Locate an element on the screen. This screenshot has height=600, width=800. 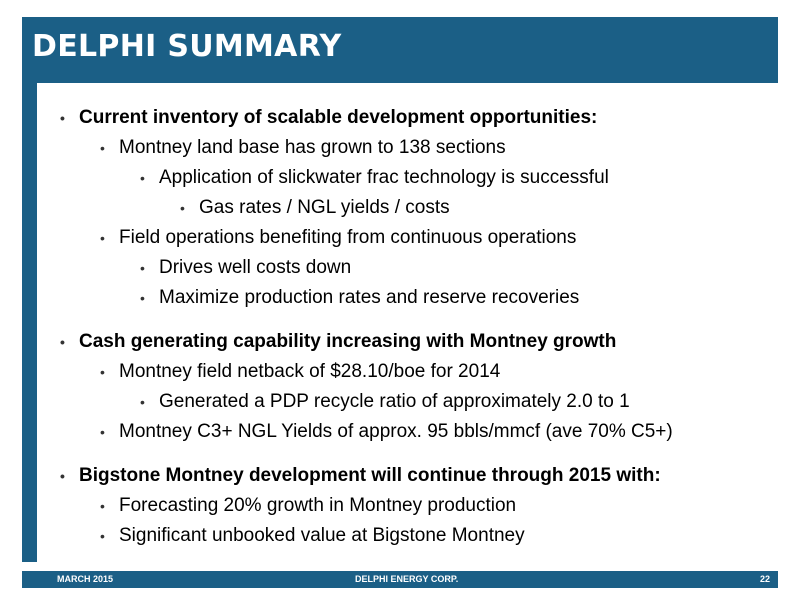
footer-date: MARCH 2015 is located at coordinates (85, 579).